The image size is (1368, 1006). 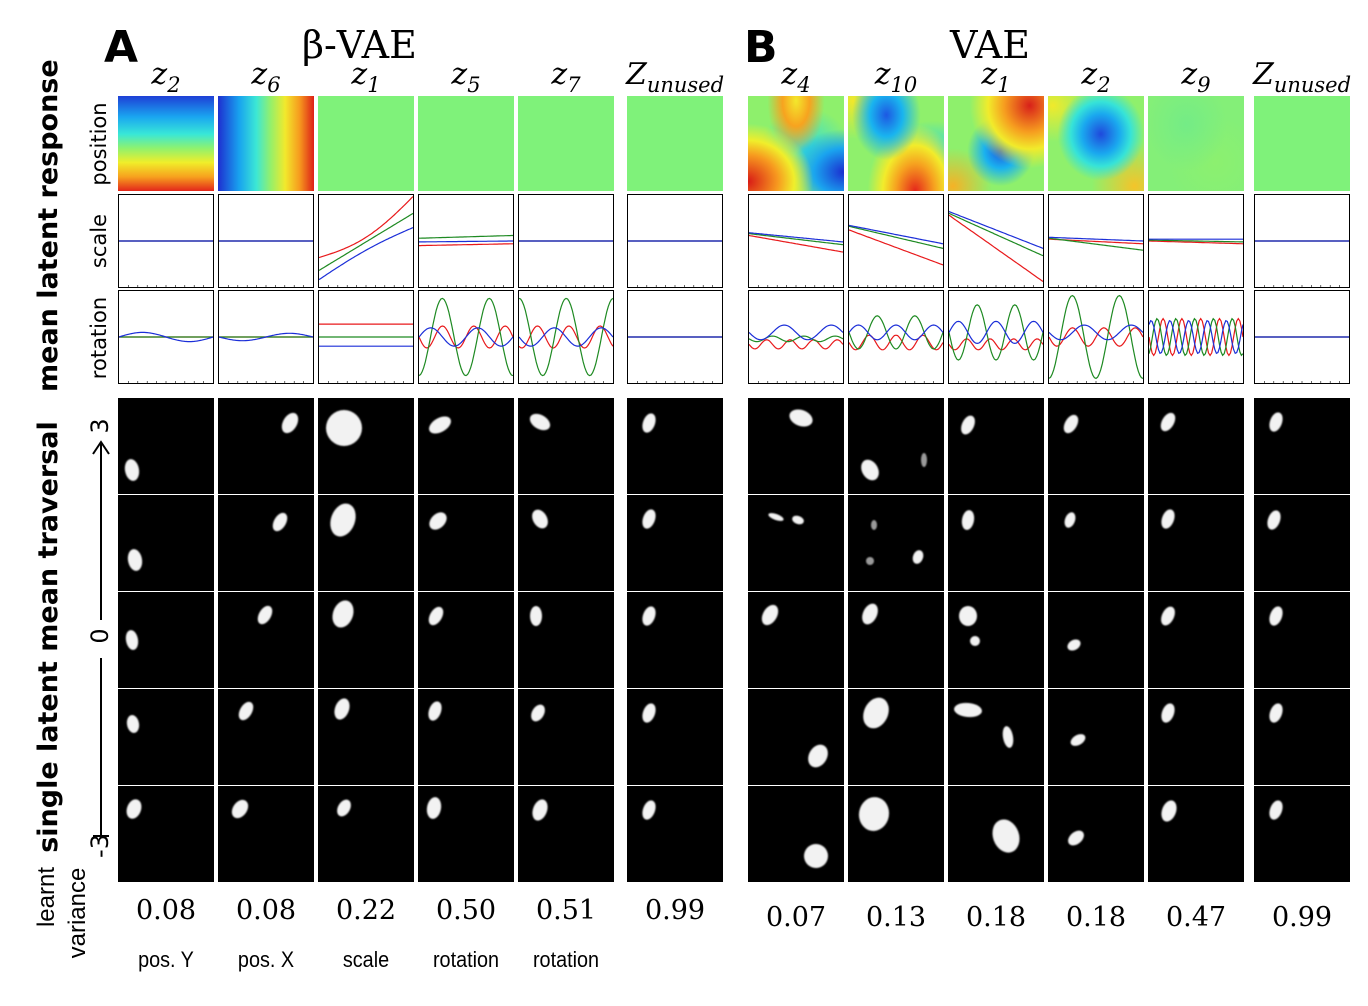 What do you see at coordinates (566, 910) in the screenshot?
I see `panelA-learnt-variance: 0.51` at bounding box center [566, 910].